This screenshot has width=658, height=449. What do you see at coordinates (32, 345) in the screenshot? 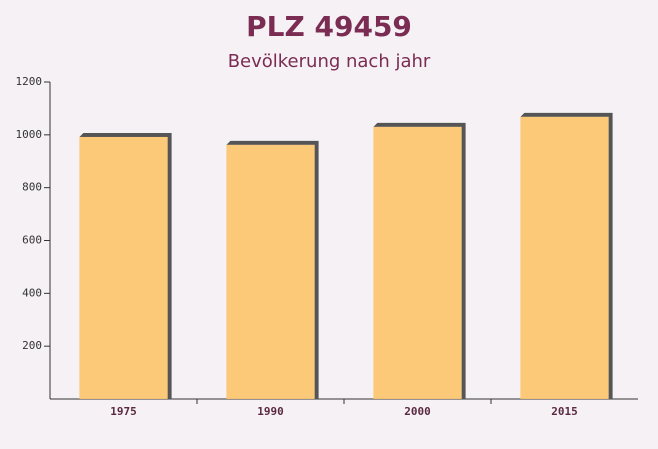
I see `y-tick-label: 200` at bounding box center [32, 345].